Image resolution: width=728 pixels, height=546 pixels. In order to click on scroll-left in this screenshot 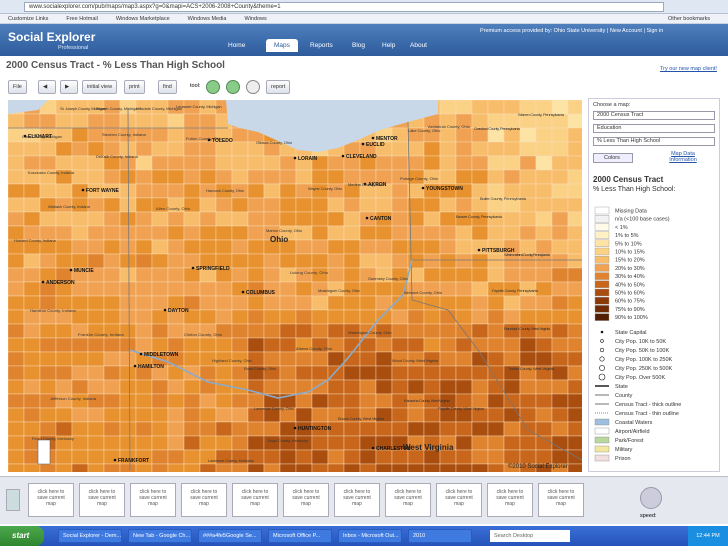, I will do `click(13, 500)`.